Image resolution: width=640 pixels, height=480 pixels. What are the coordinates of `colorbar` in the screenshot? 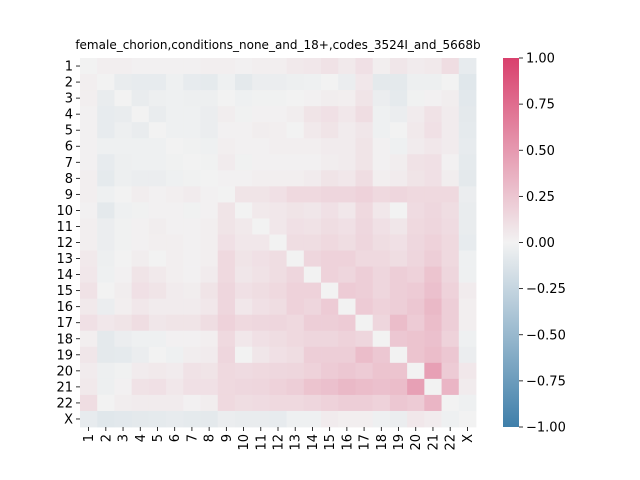 It's located at (511, 242).